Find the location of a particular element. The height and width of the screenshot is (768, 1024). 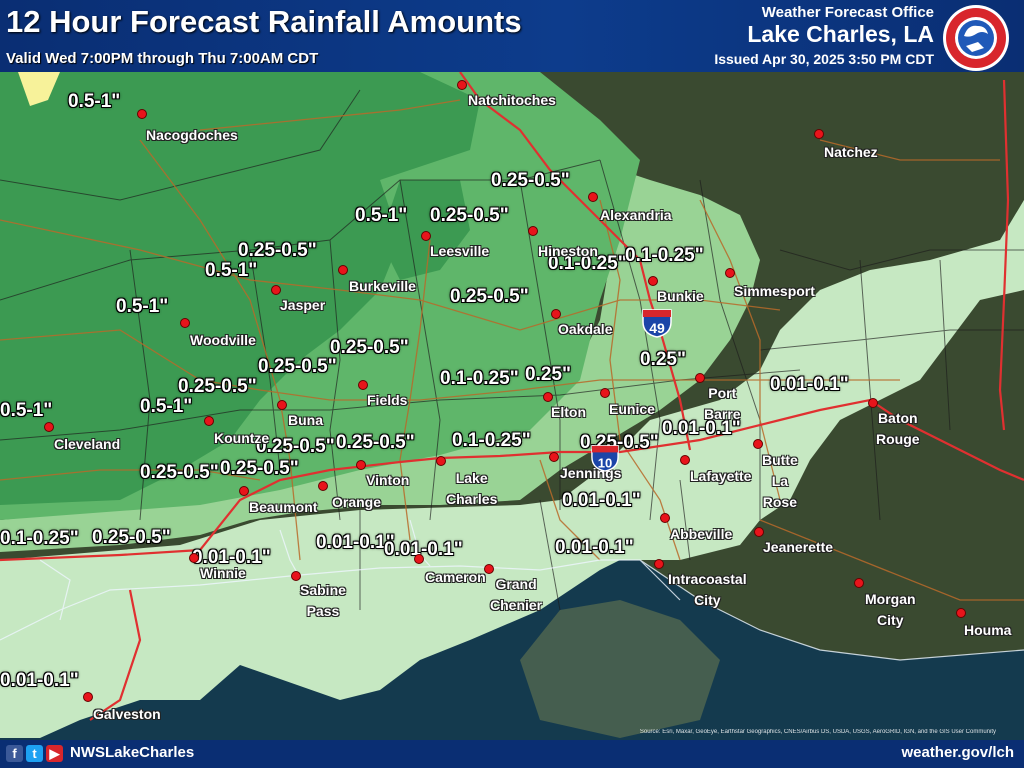

i49-shield: 49 is located at coordinates (657, 323).